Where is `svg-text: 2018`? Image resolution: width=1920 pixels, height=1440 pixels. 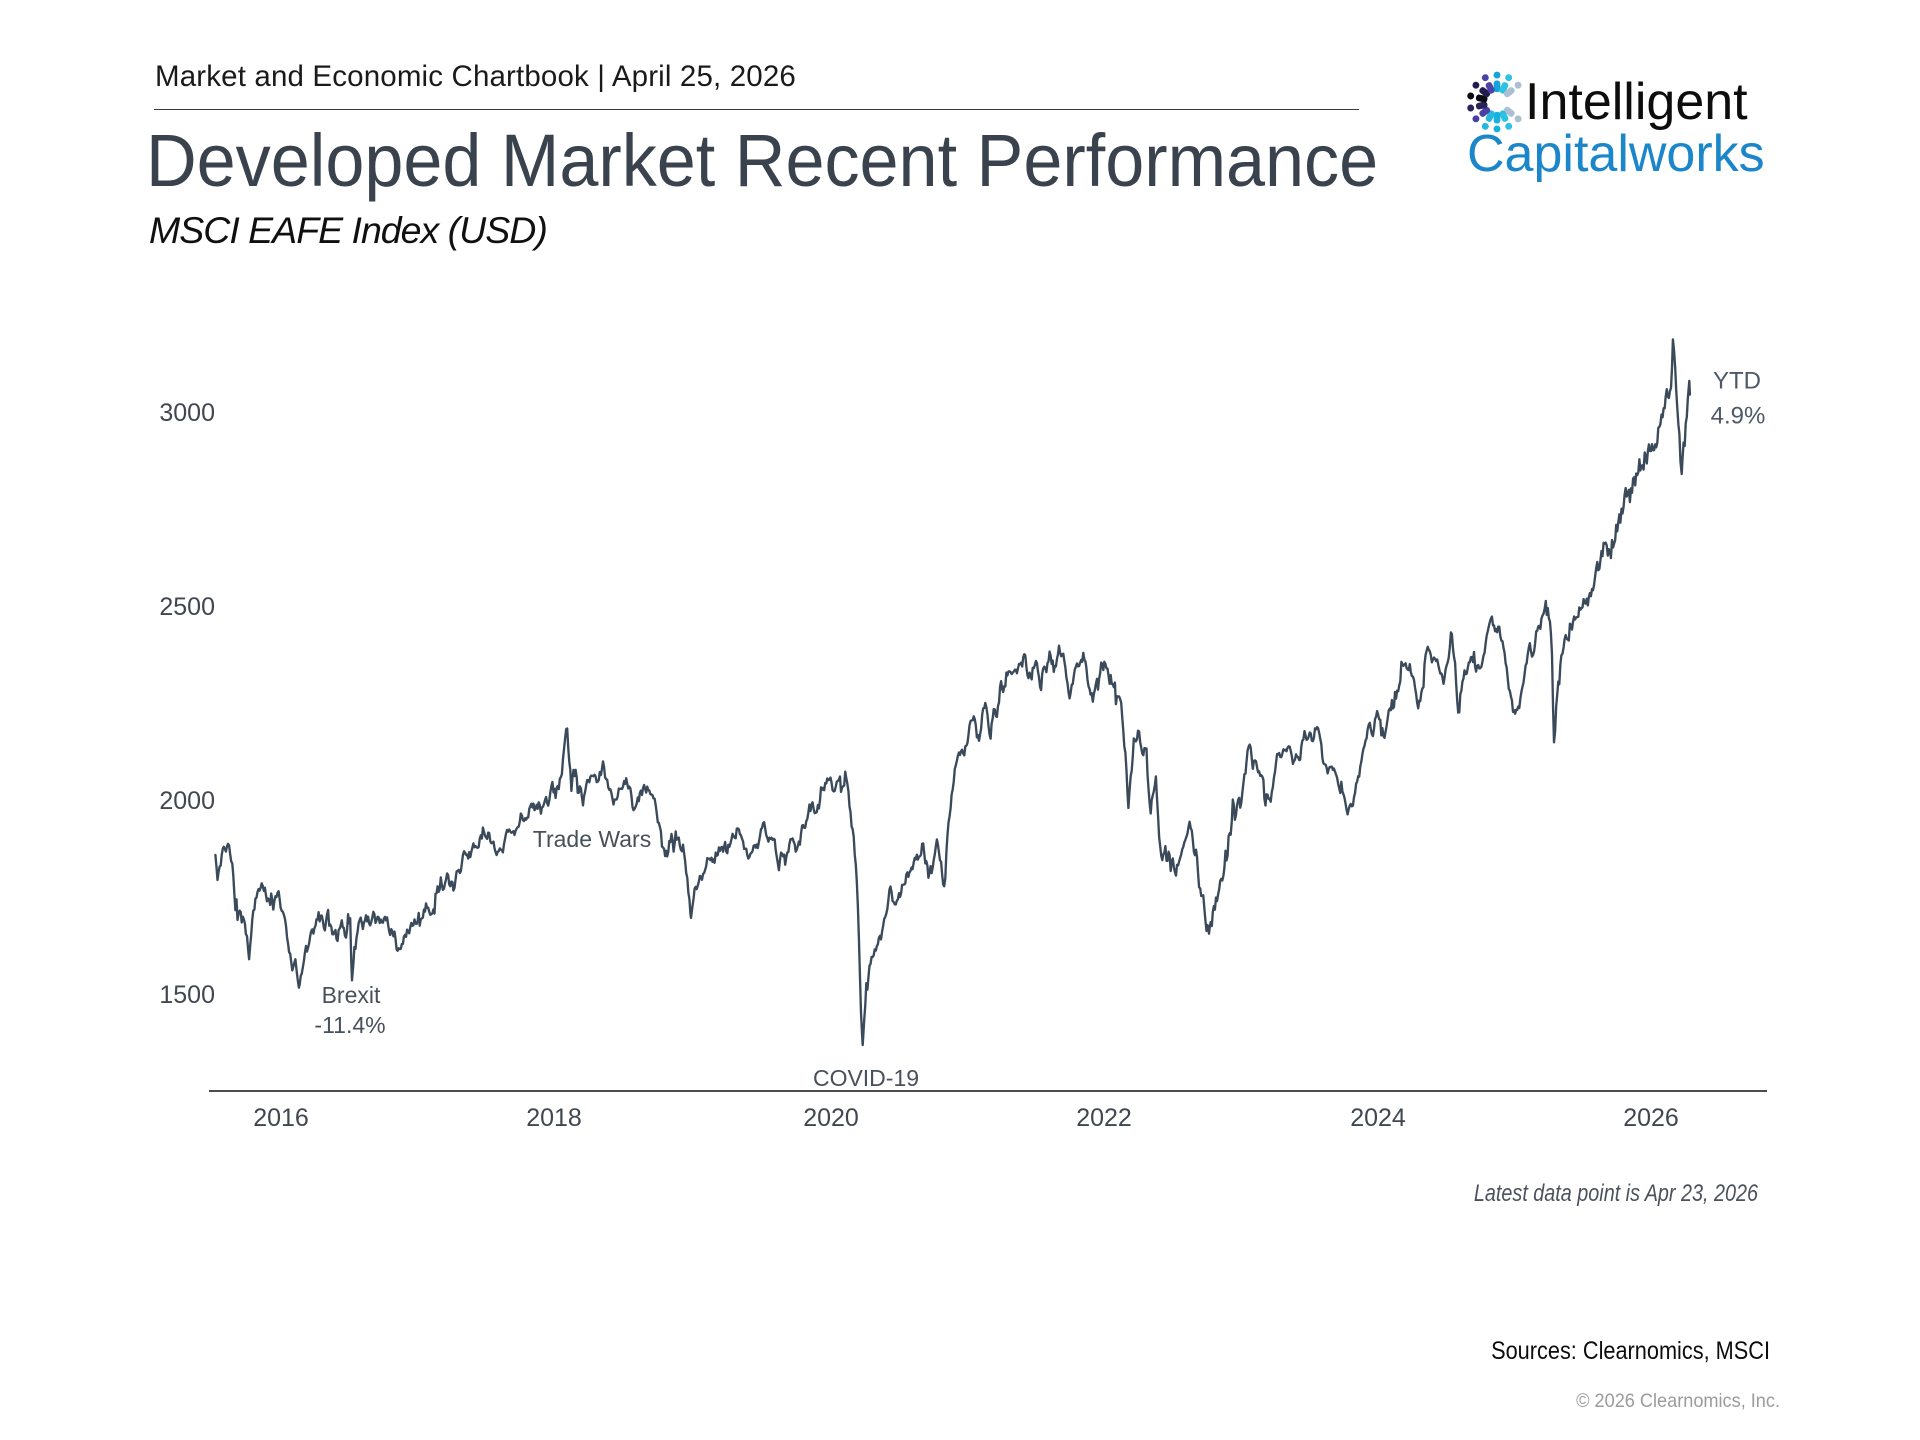 svg-text: 2018 is located at coordinates (554, 1118).